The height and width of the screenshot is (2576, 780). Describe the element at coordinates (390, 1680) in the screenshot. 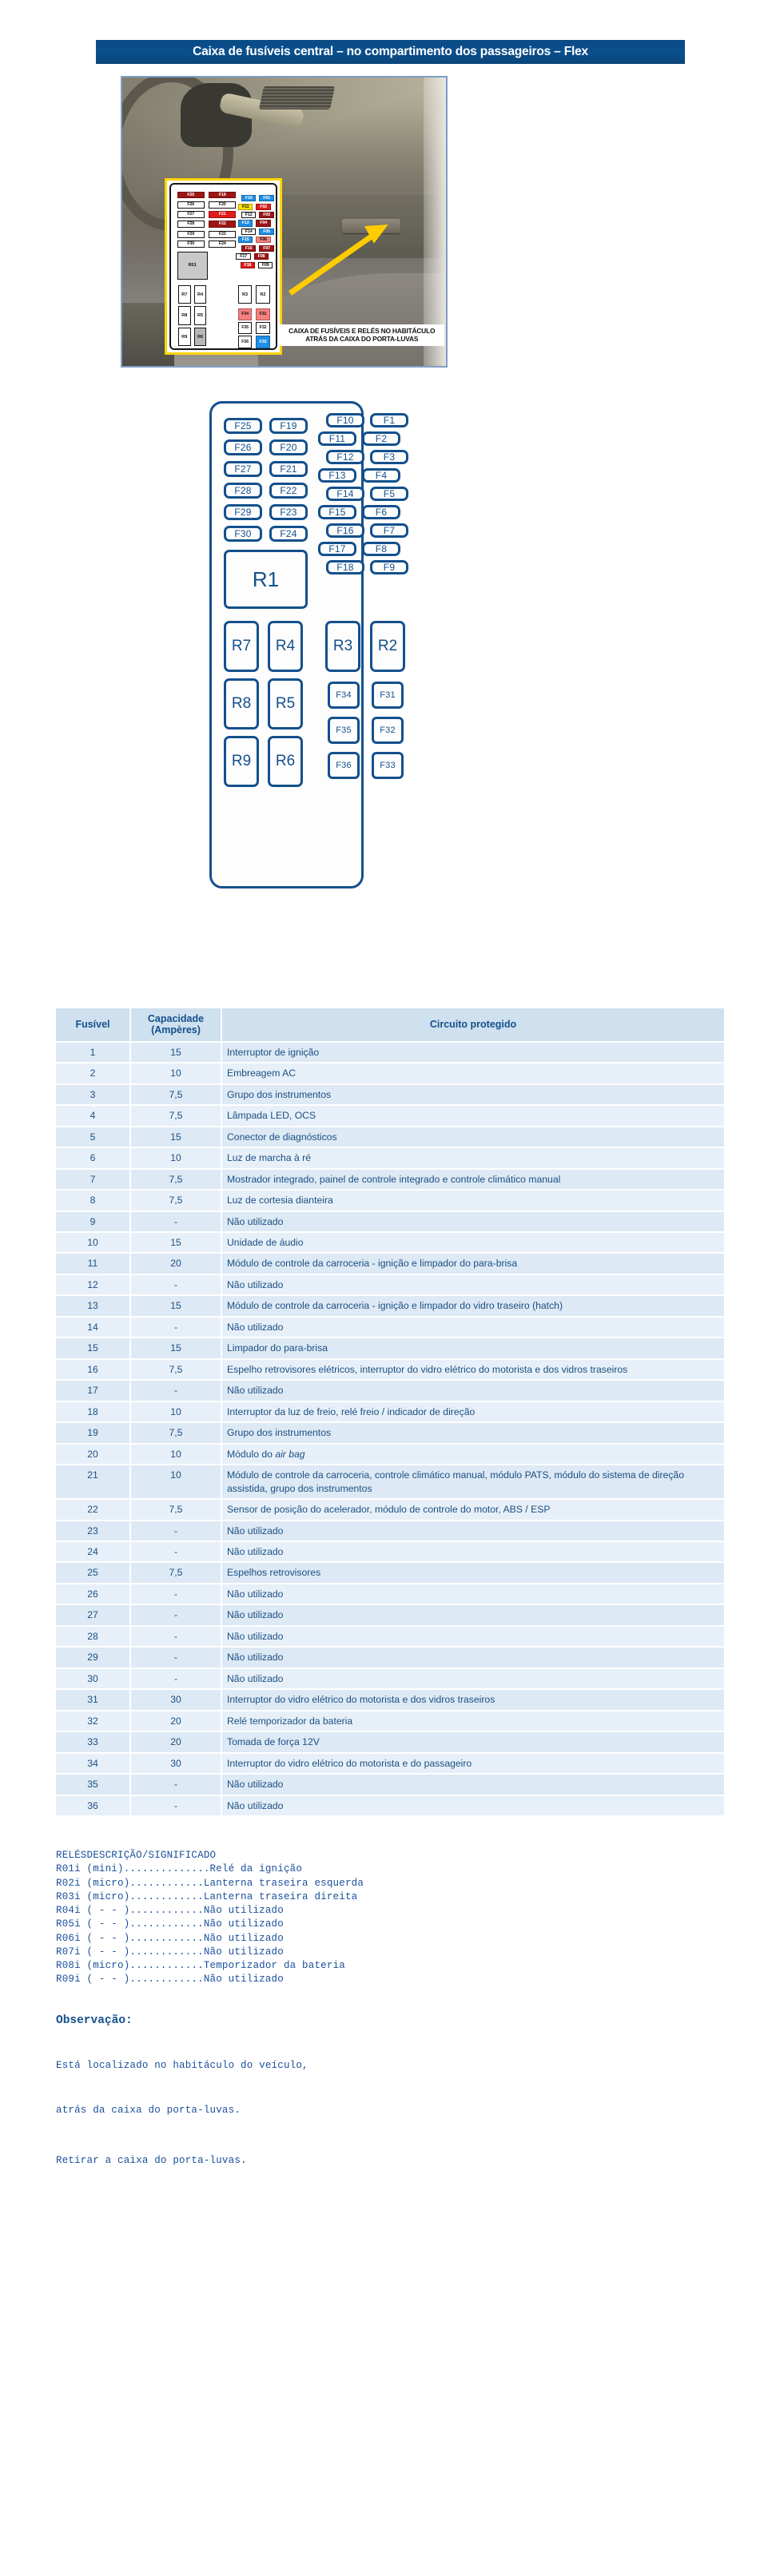

I see `table-row: 30- Não utilizado` at that location.